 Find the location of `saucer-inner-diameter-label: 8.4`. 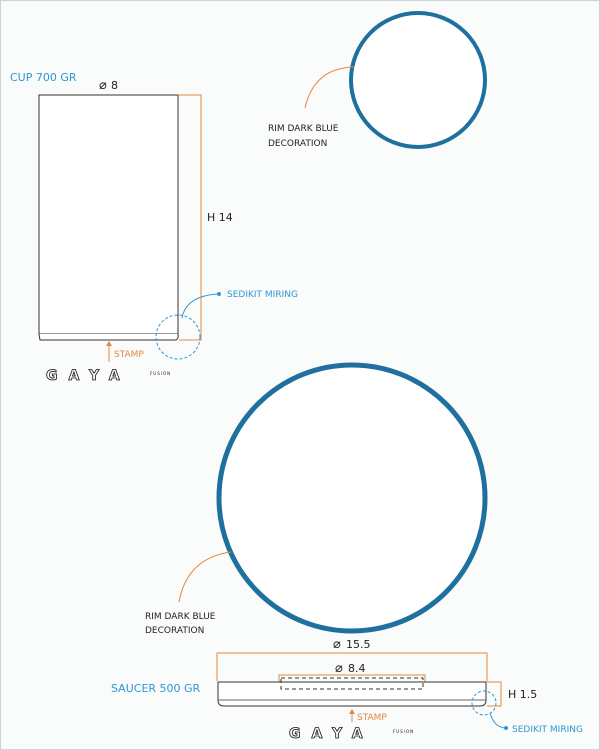

saucer-inner-diameter-label: 8.4 is located at coordinates (357, 668).